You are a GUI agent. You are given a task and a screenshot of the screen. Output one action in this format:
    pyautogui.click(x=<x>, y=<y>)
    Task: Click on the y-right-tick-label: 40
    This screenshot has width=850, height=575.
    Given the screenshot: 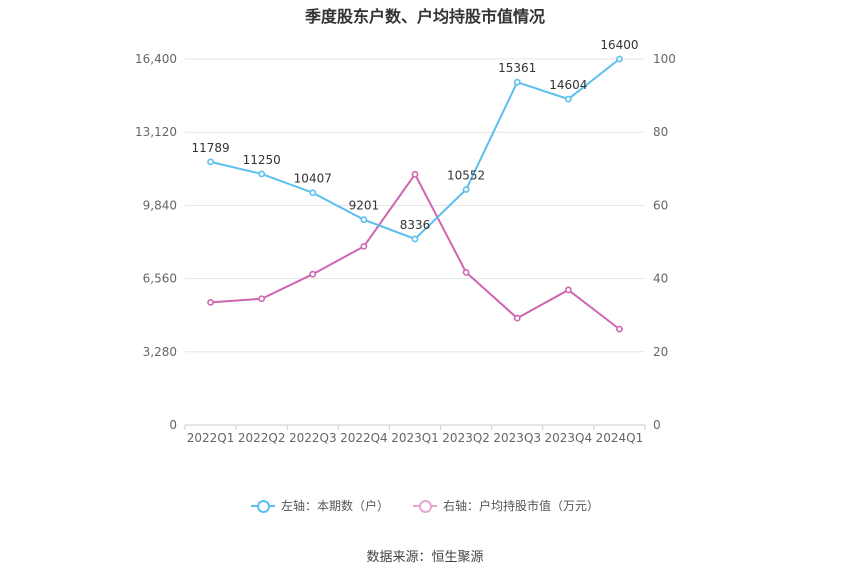 What is the action you would take?
    pyautogui.click(x=660, y=279)
    